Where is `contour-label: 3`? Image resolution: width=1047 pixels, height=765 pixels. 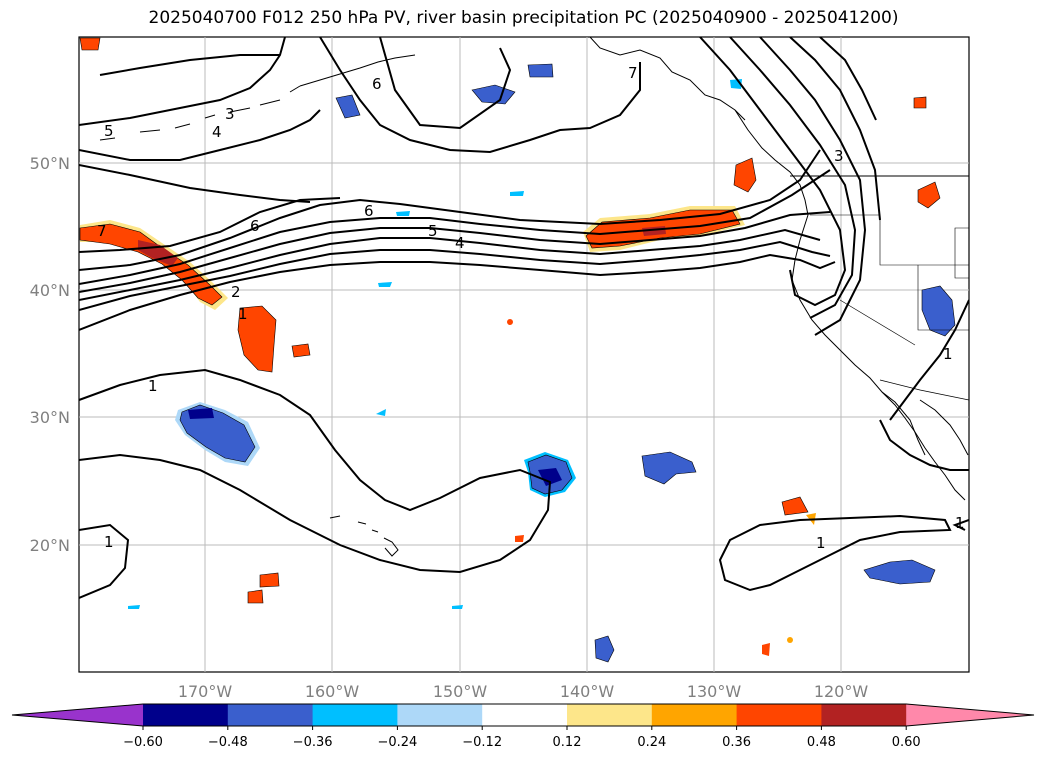 contour-label: 3 is located at coordinates (839, 156).